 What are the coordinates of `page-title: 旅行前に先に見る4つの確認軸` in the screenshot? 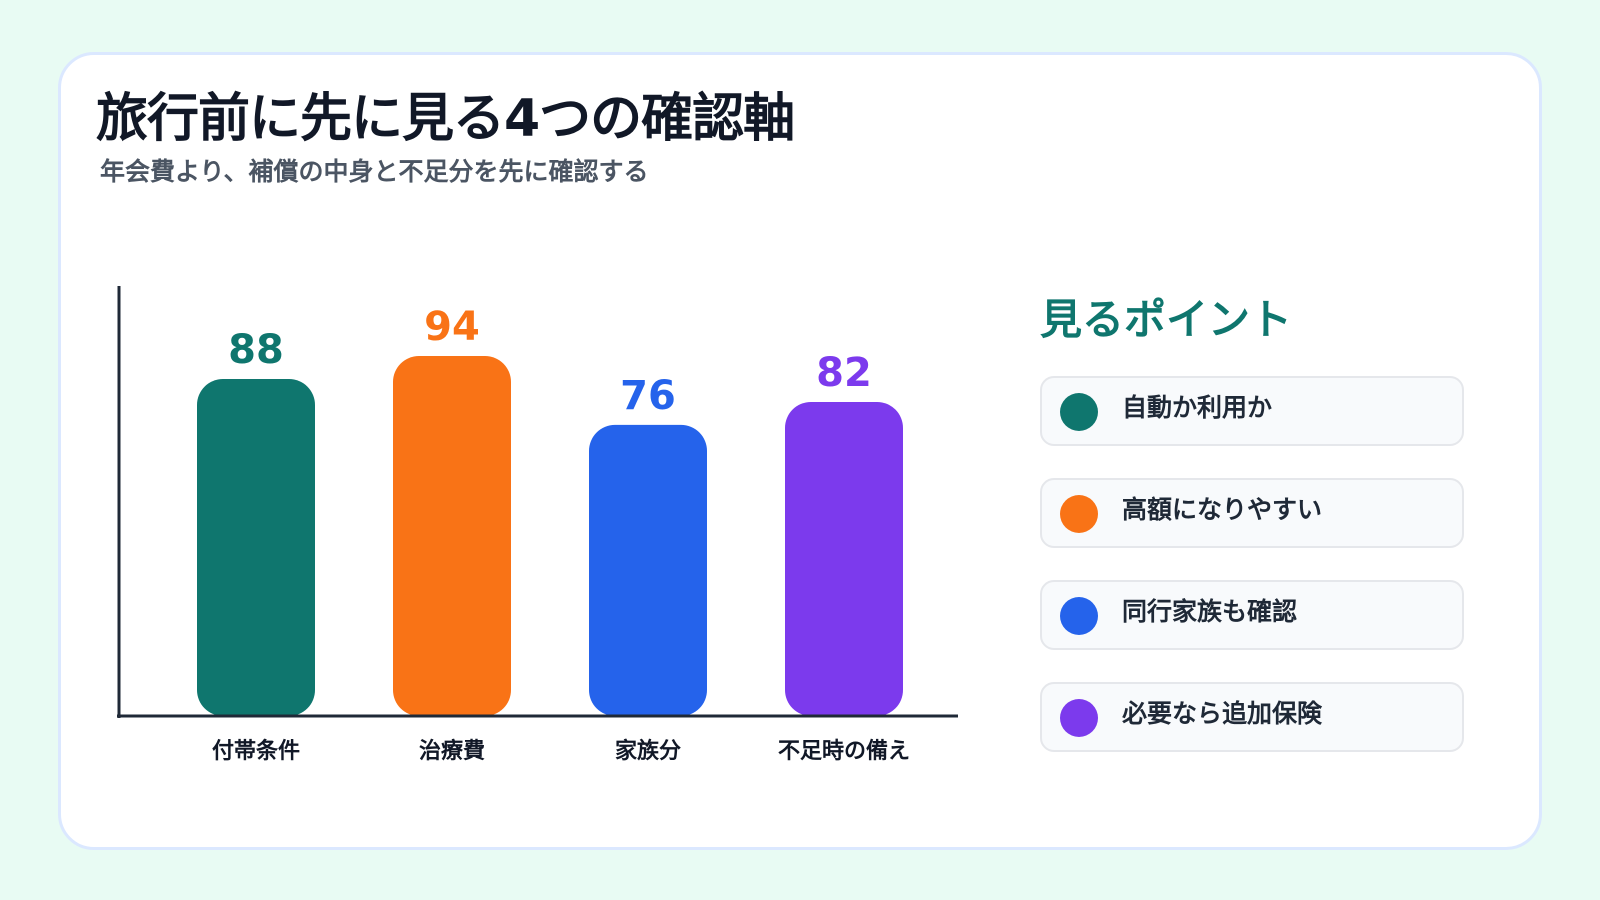 It's located at (445, 119).